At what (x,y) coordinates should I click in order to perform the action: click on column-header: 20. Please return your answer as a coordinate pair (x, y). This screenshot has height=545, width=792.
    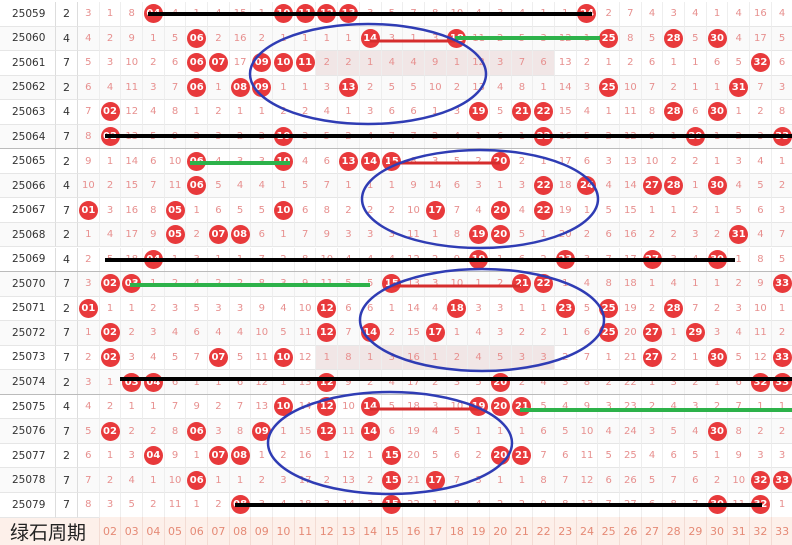
    Looking at the image, I should click on (500, 531).